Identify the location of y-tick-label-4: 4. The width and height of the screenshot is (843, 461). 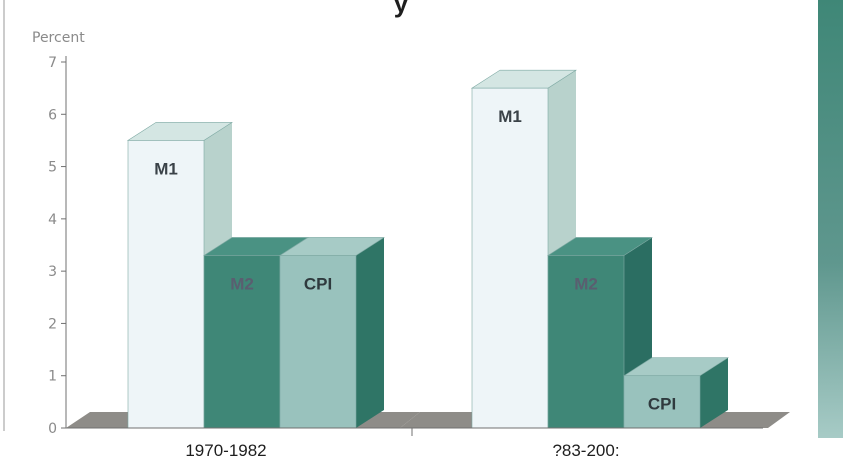
(52, 220).